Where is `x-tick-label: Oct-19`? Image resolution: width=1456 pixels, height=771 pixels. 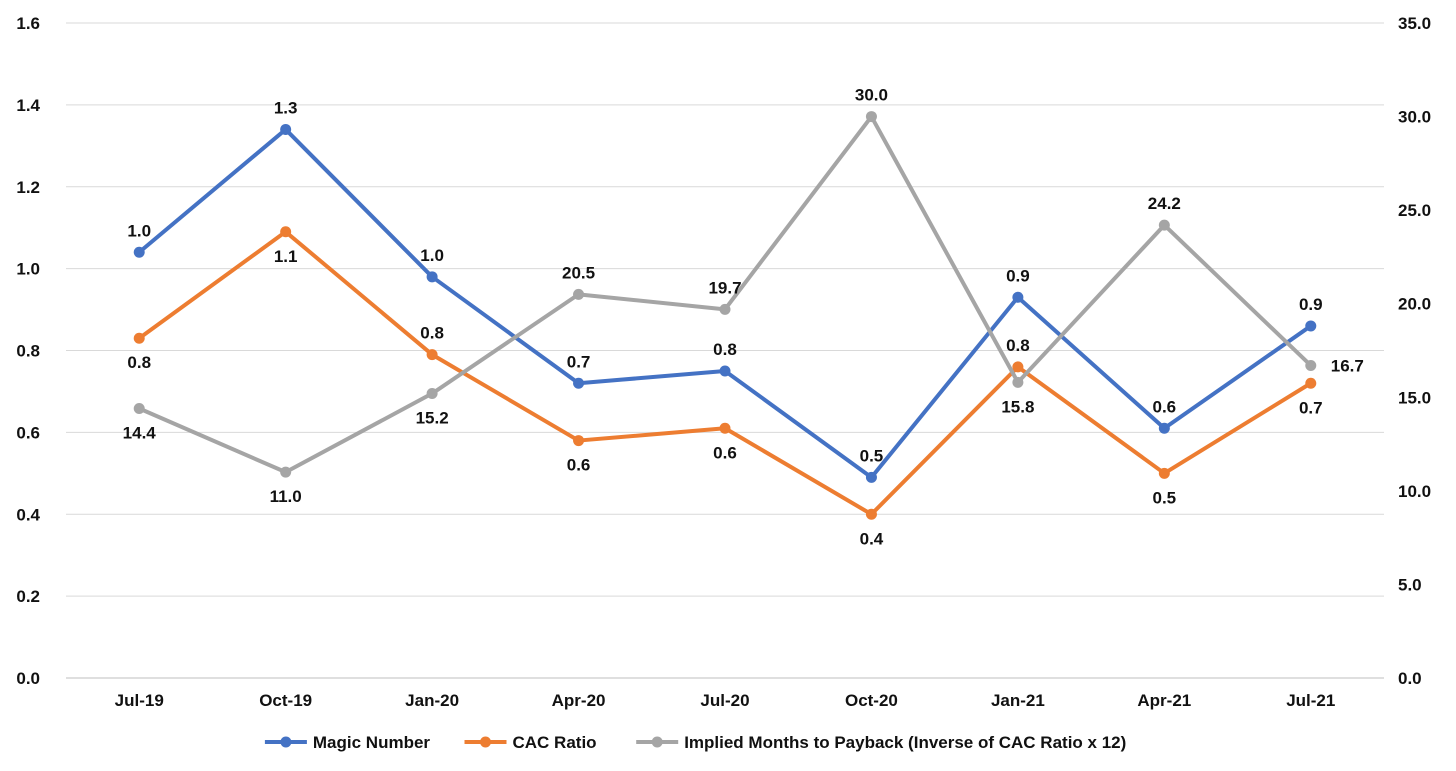 x-tick-label: Oct-19 is located at coordinates (285, 700).